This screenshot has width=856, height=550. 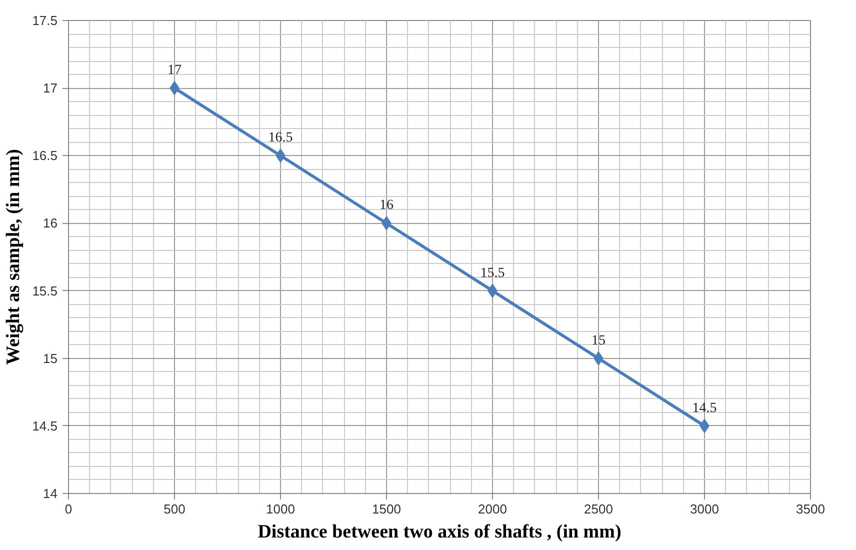 What do you see at coordinates (440, 532) in the screenshot?
I see `x-axis-title: Distance between two axis of shafts , (in mm)` at bounding box center [440, 532].